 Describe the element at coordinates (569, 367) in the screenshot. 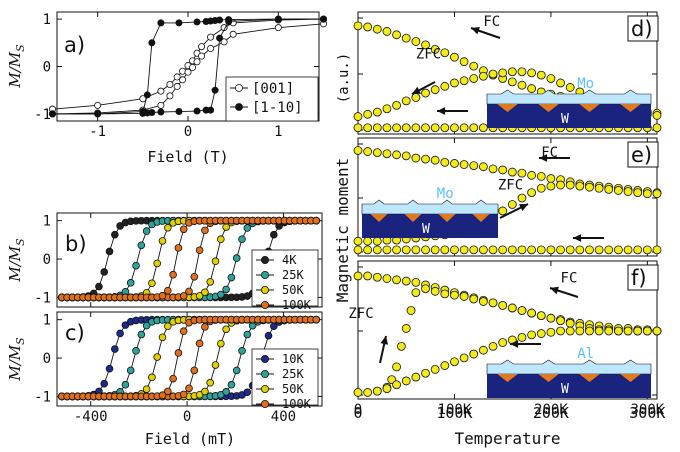

I see `cap-layer` at that location.